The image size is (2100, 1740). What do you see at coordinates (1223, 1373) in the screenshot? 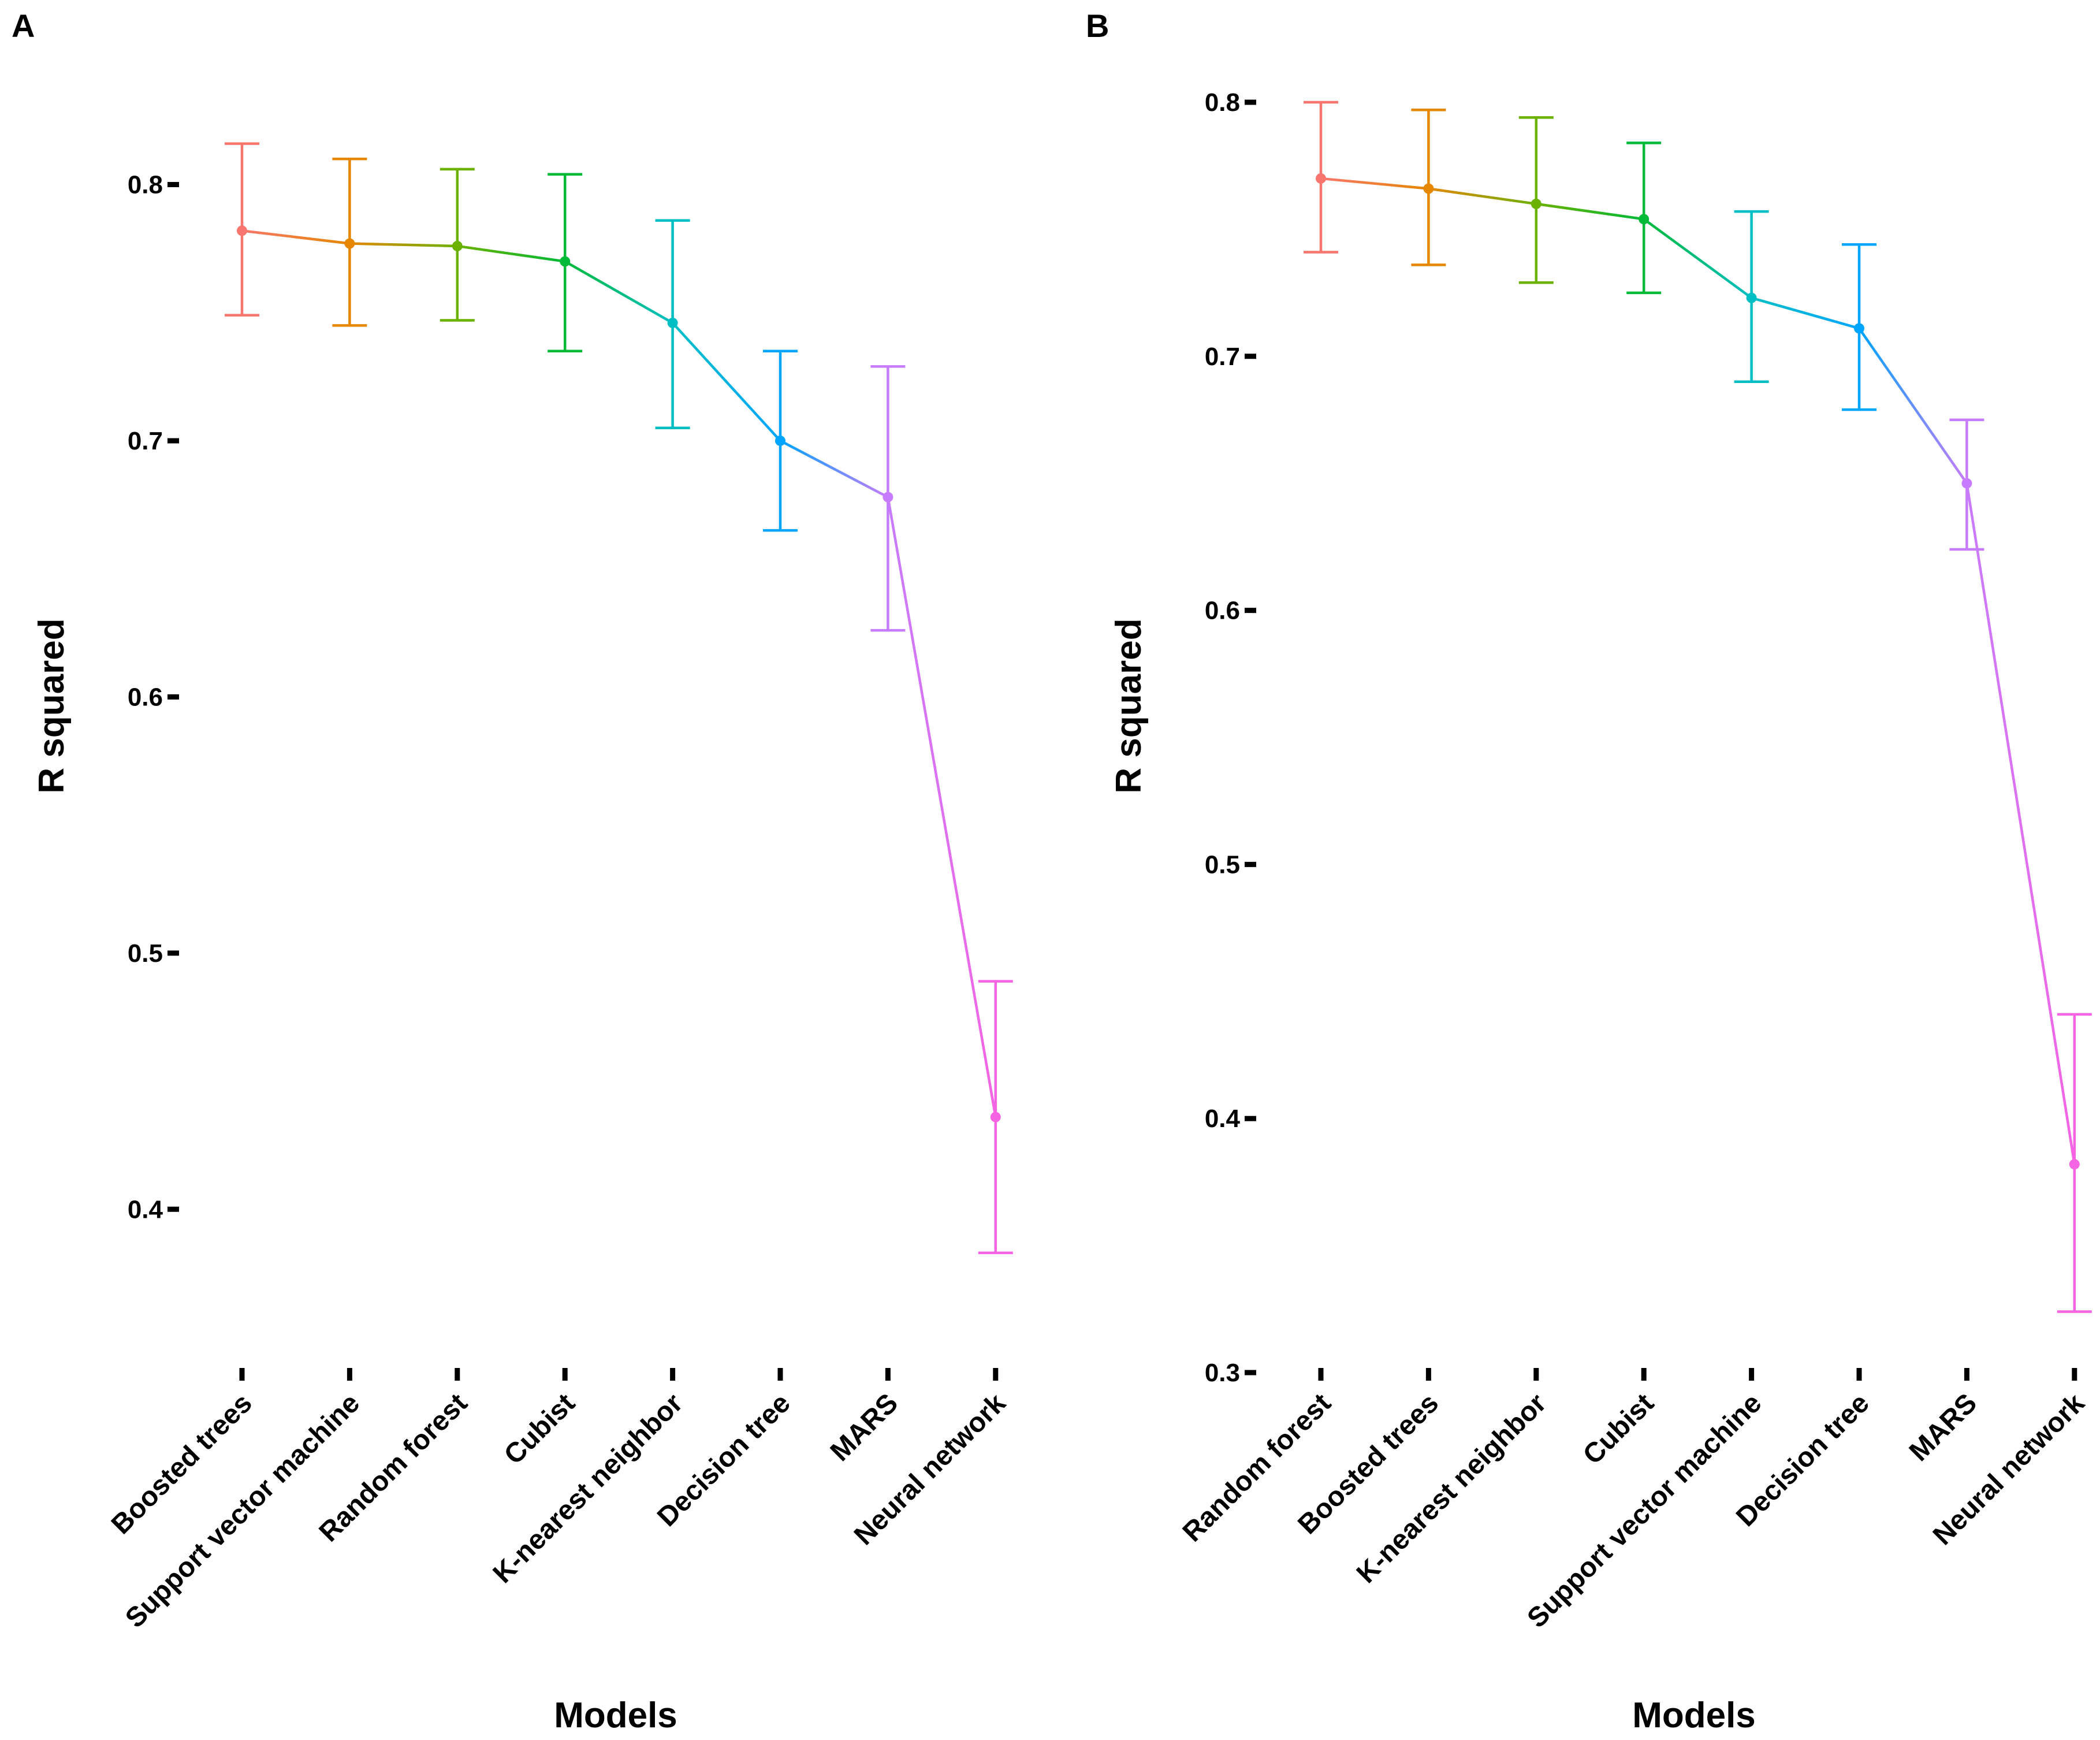
I see `y-tick-label: 0.3` at bounding box center [1223, 1373].